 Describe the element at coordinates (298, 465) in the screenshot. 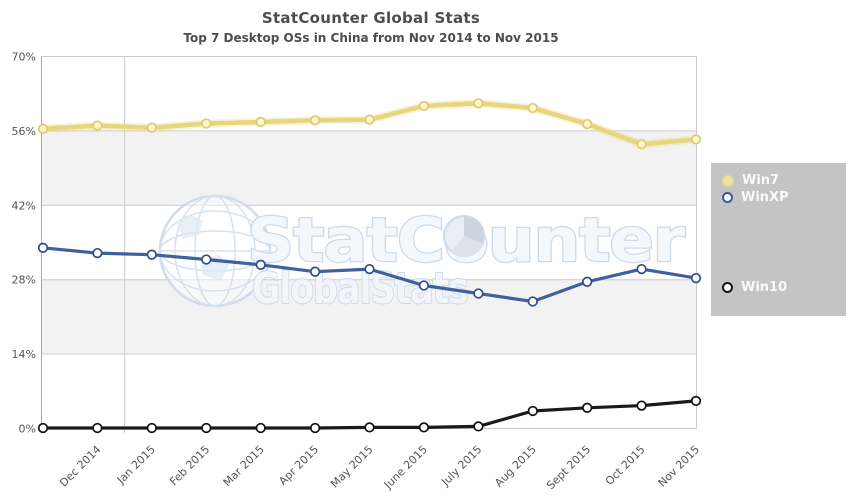

I see `x-tick-label: Apr 2015` at that location.